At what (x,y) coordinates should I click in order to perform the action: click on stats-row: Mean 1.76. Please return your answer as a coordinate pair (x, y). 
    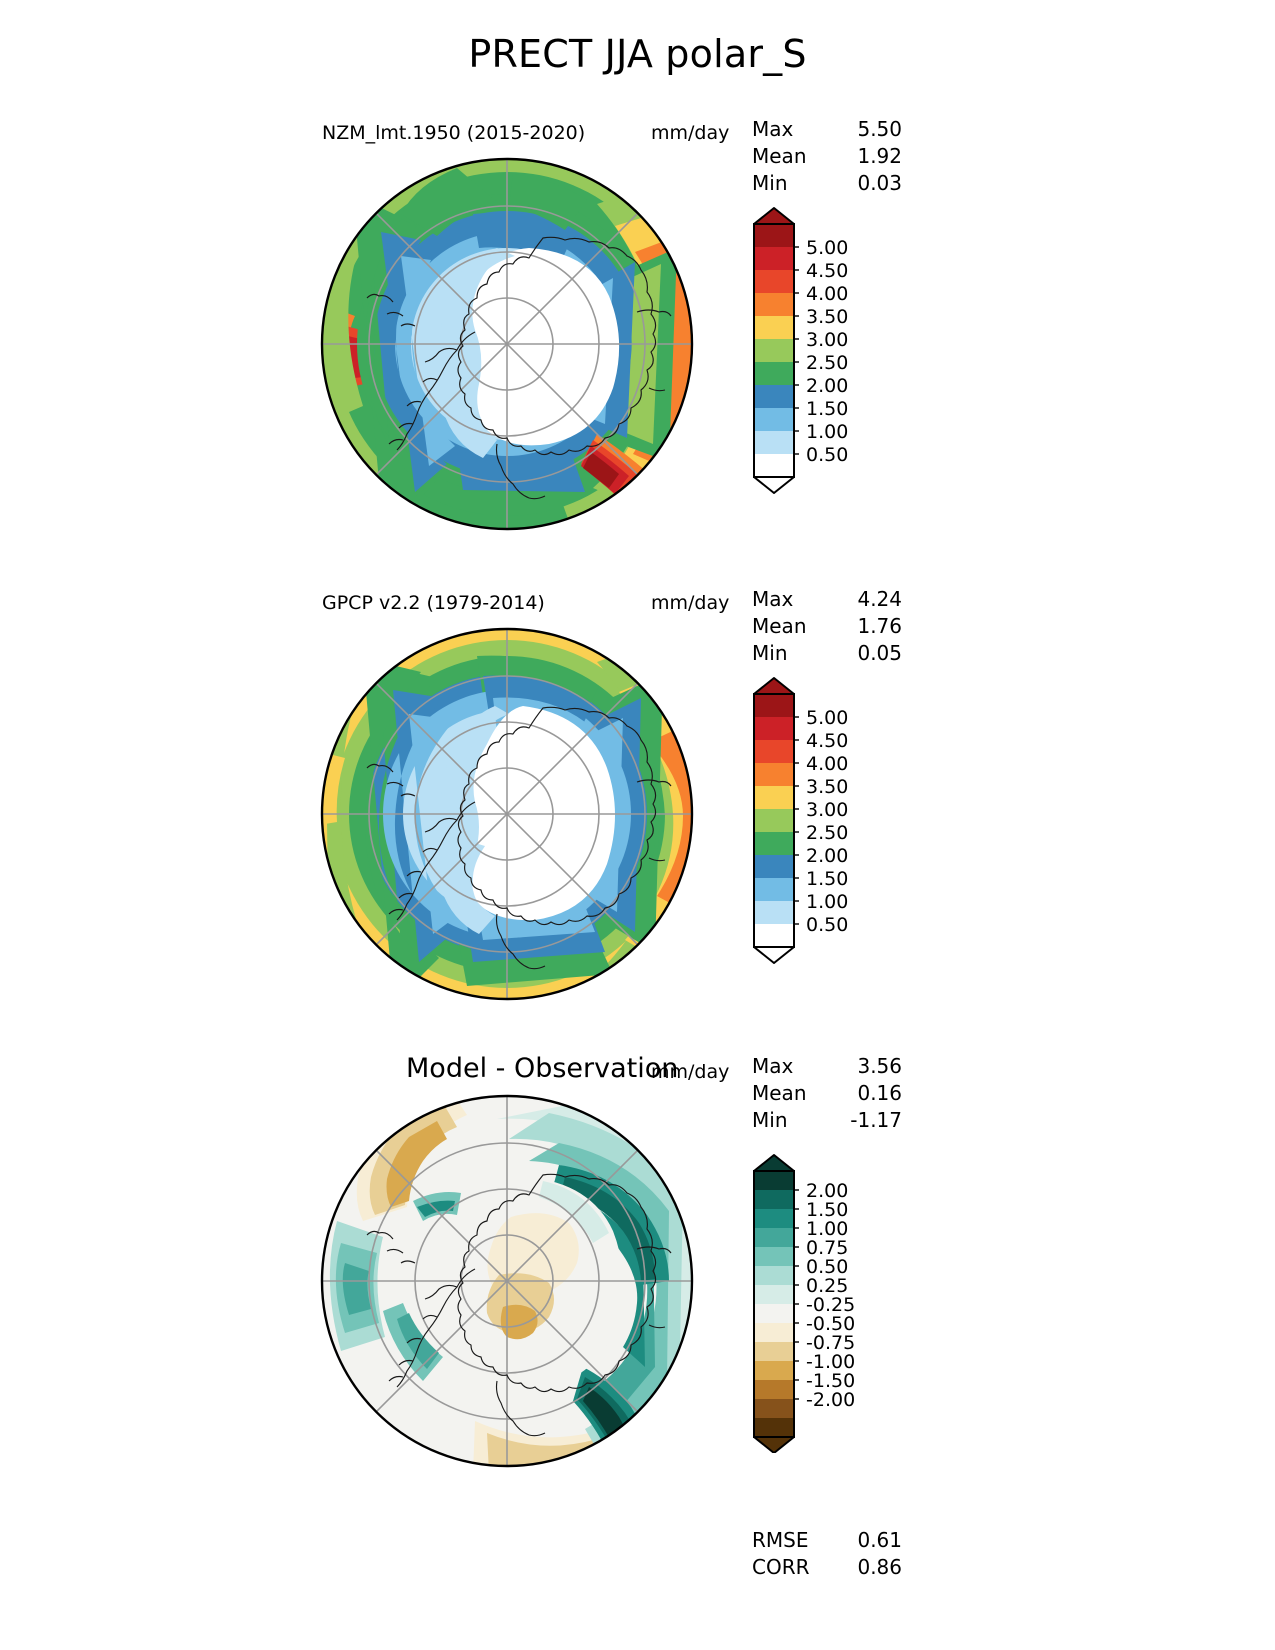
    Looking at the image, I should click on (827, 626).